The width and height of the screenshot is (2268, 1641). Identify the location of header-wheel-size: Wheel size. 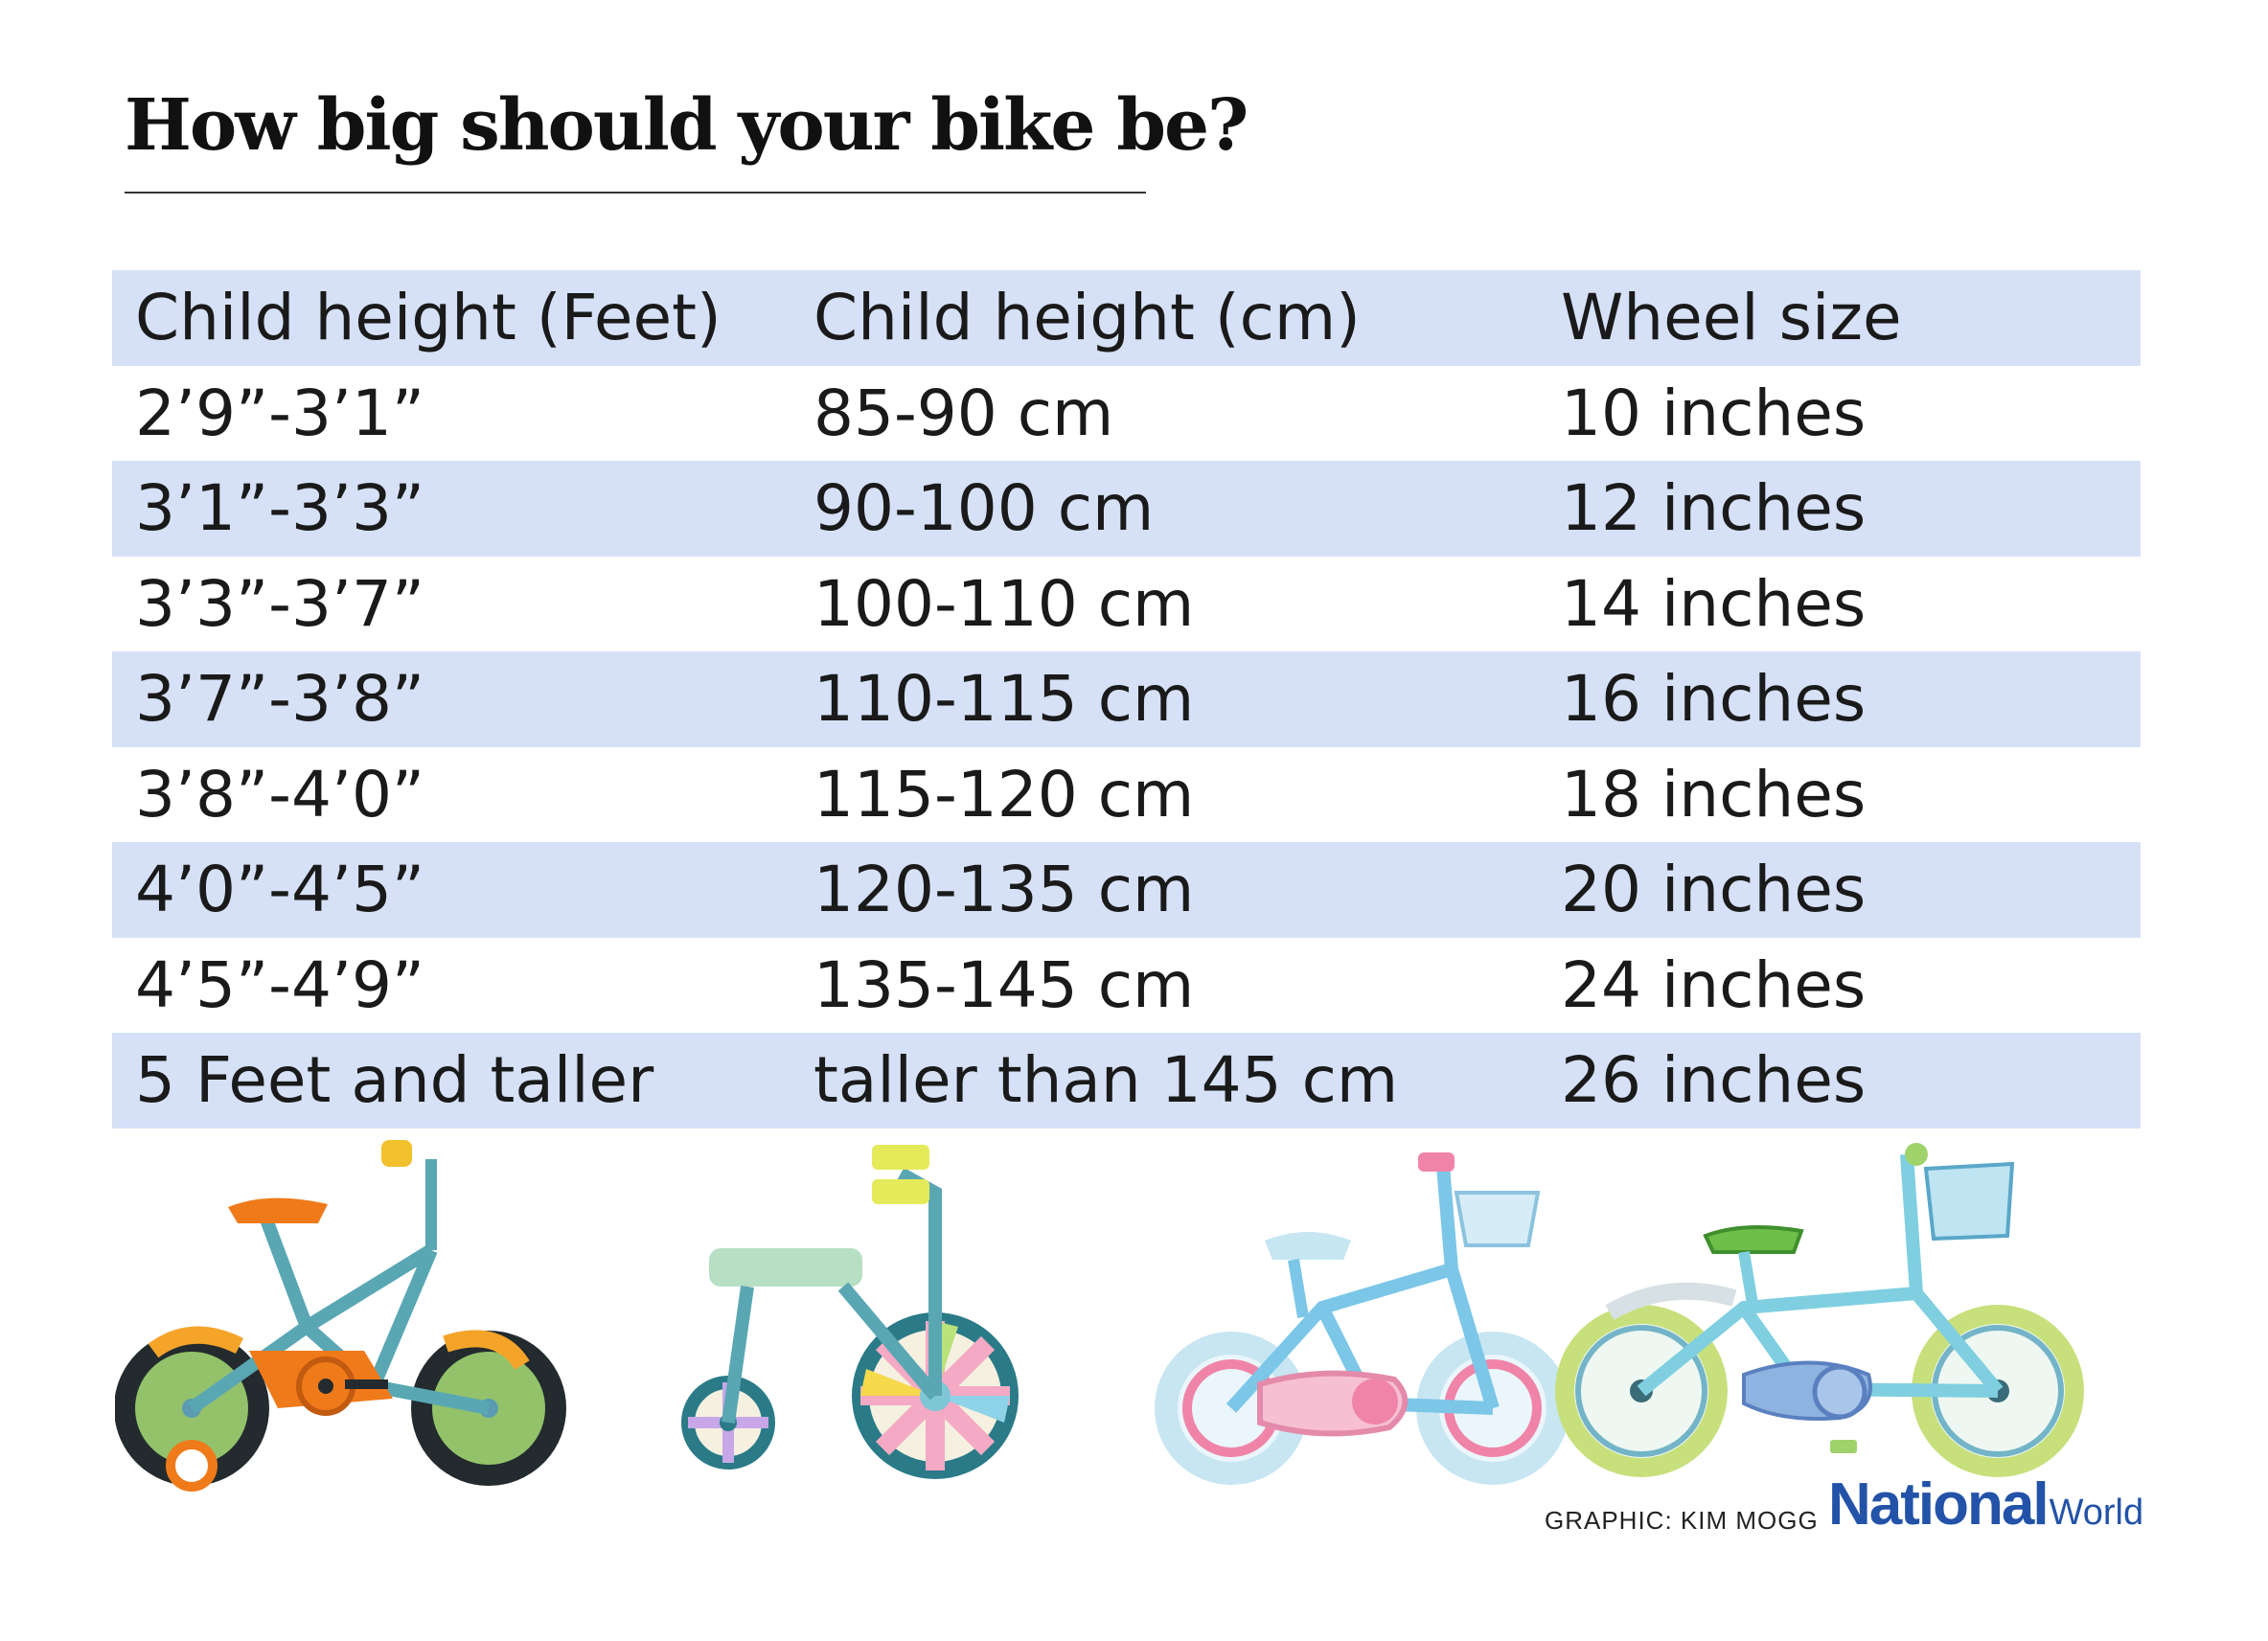
(1732, 317).